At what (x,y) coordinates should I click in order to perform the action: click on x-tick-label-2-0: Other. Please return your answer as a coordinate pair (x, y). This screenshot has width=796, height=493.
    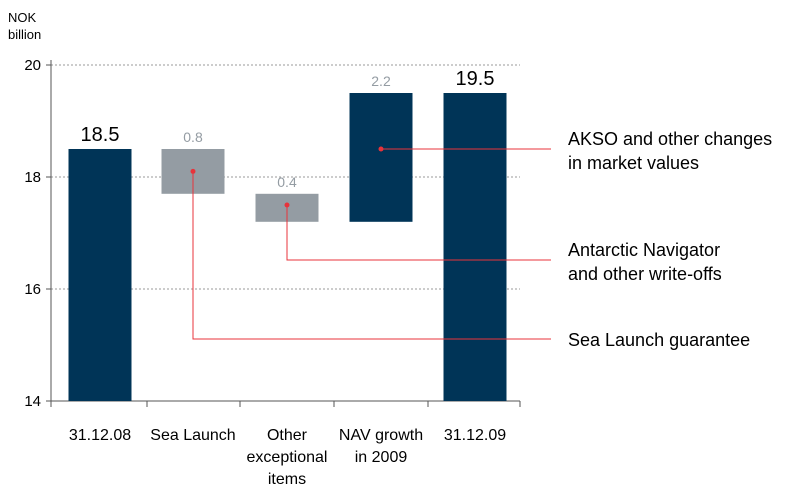
    Looking at the image, I should click on (287, 435).